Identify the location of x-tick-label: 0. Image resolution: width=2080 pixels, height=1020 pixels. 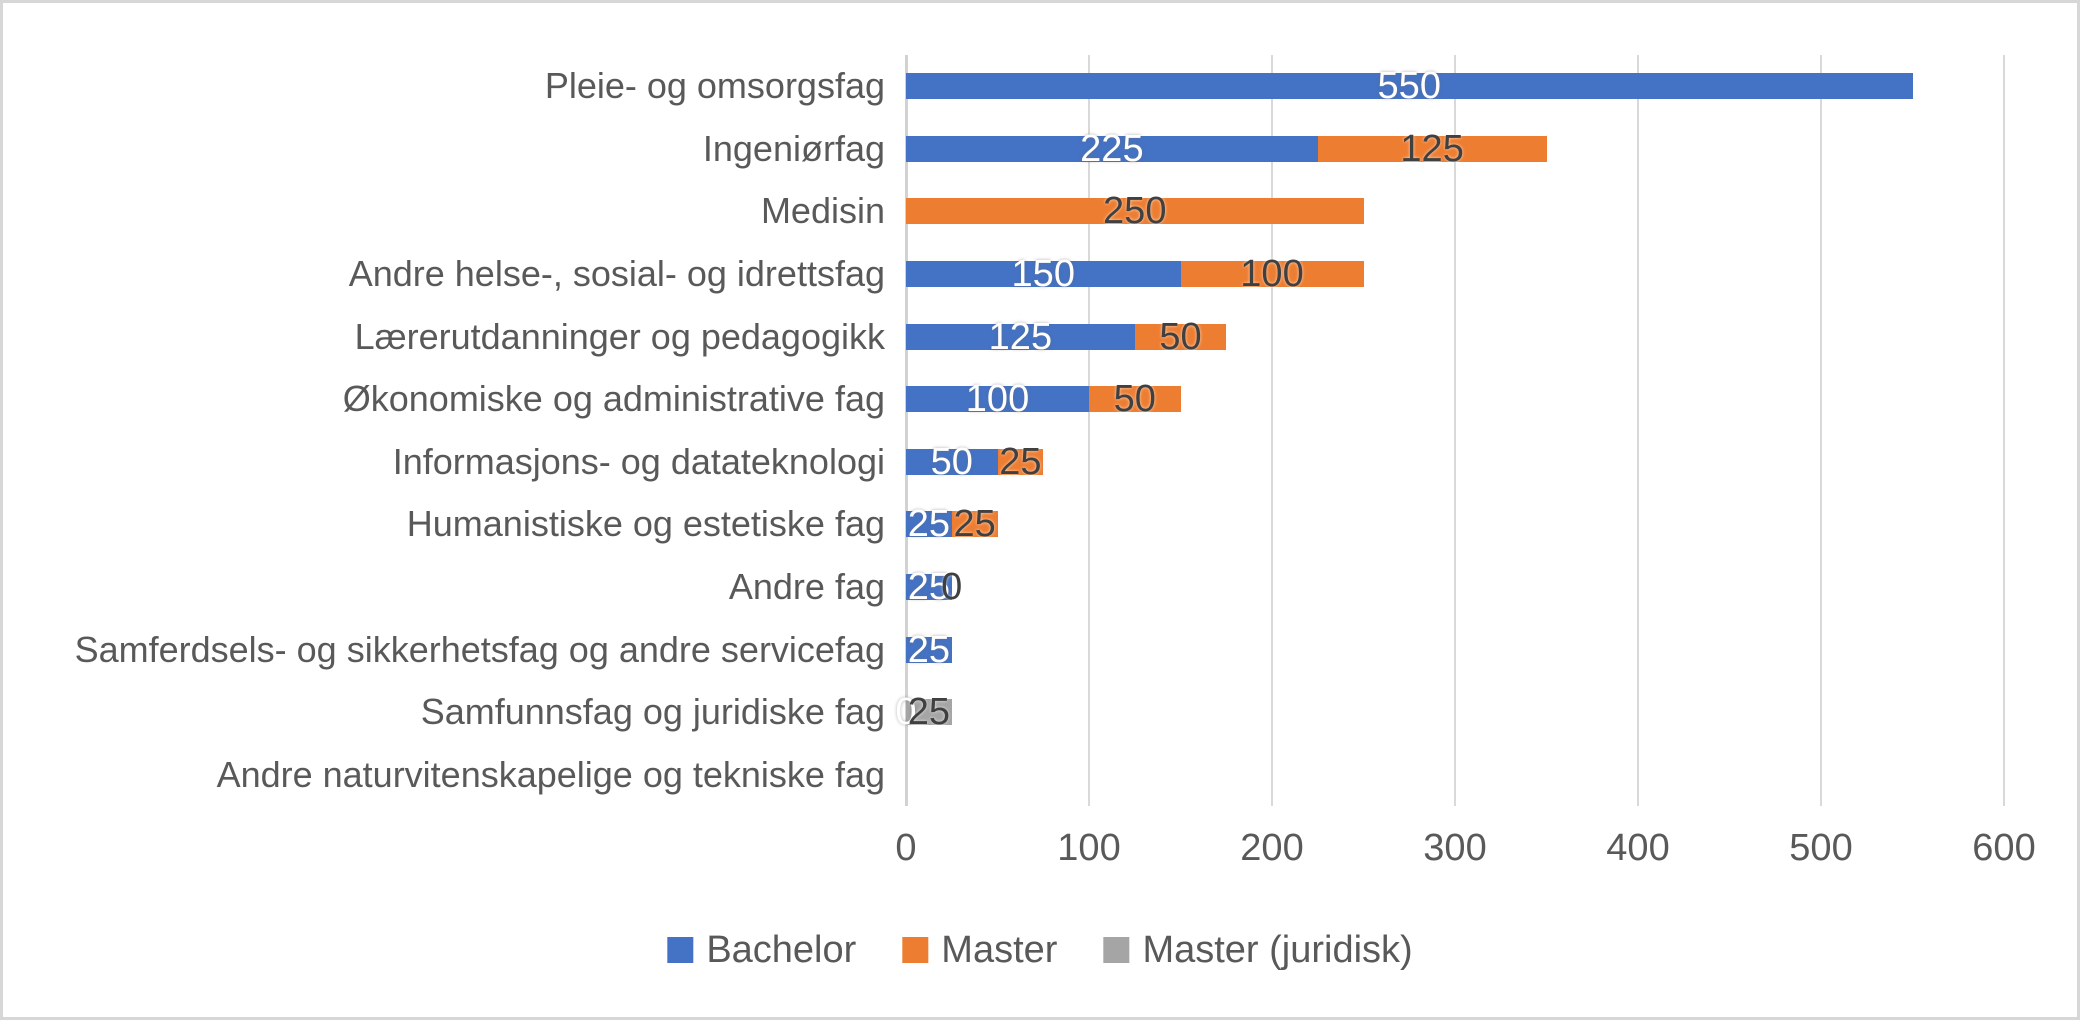
(906, 848).